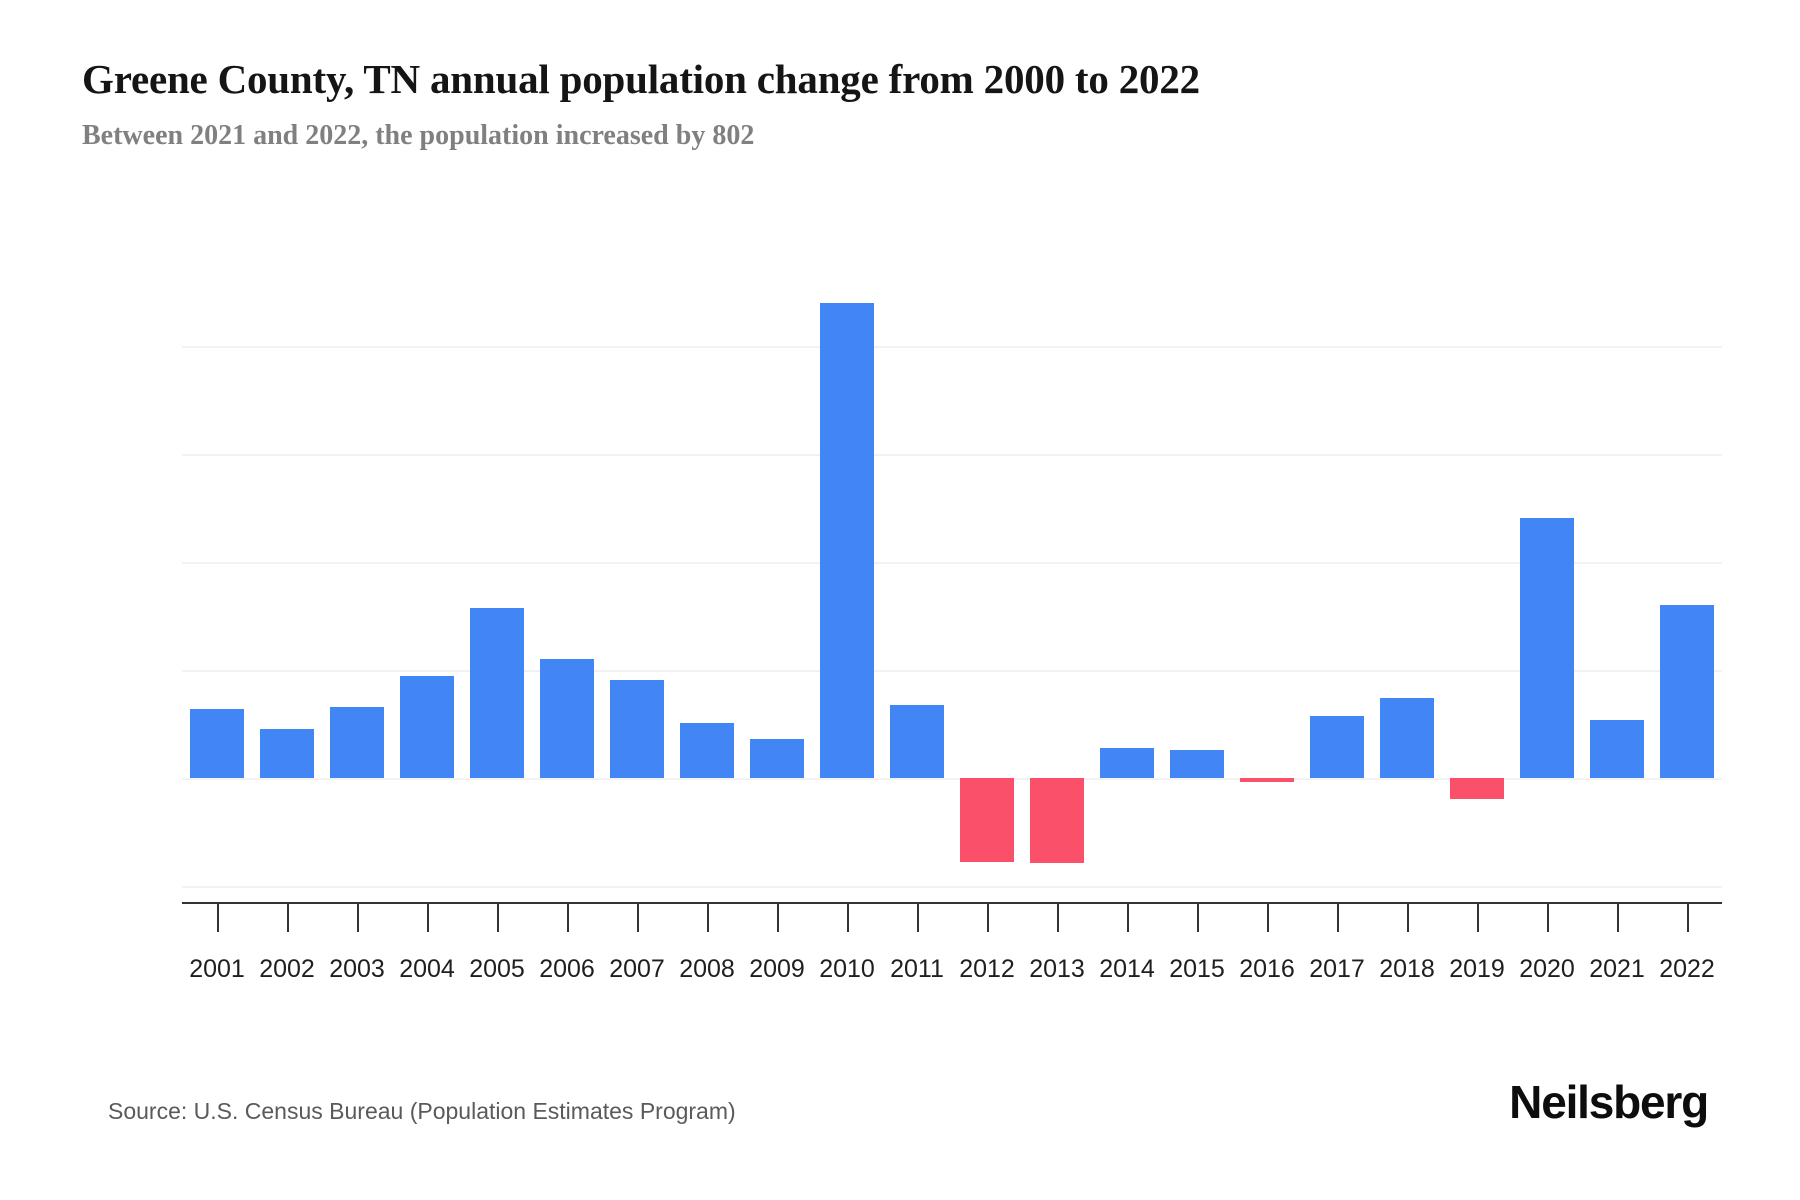 The image size is (1800, 1200). I want to click on x-tick-2015, so click(1198, 918).